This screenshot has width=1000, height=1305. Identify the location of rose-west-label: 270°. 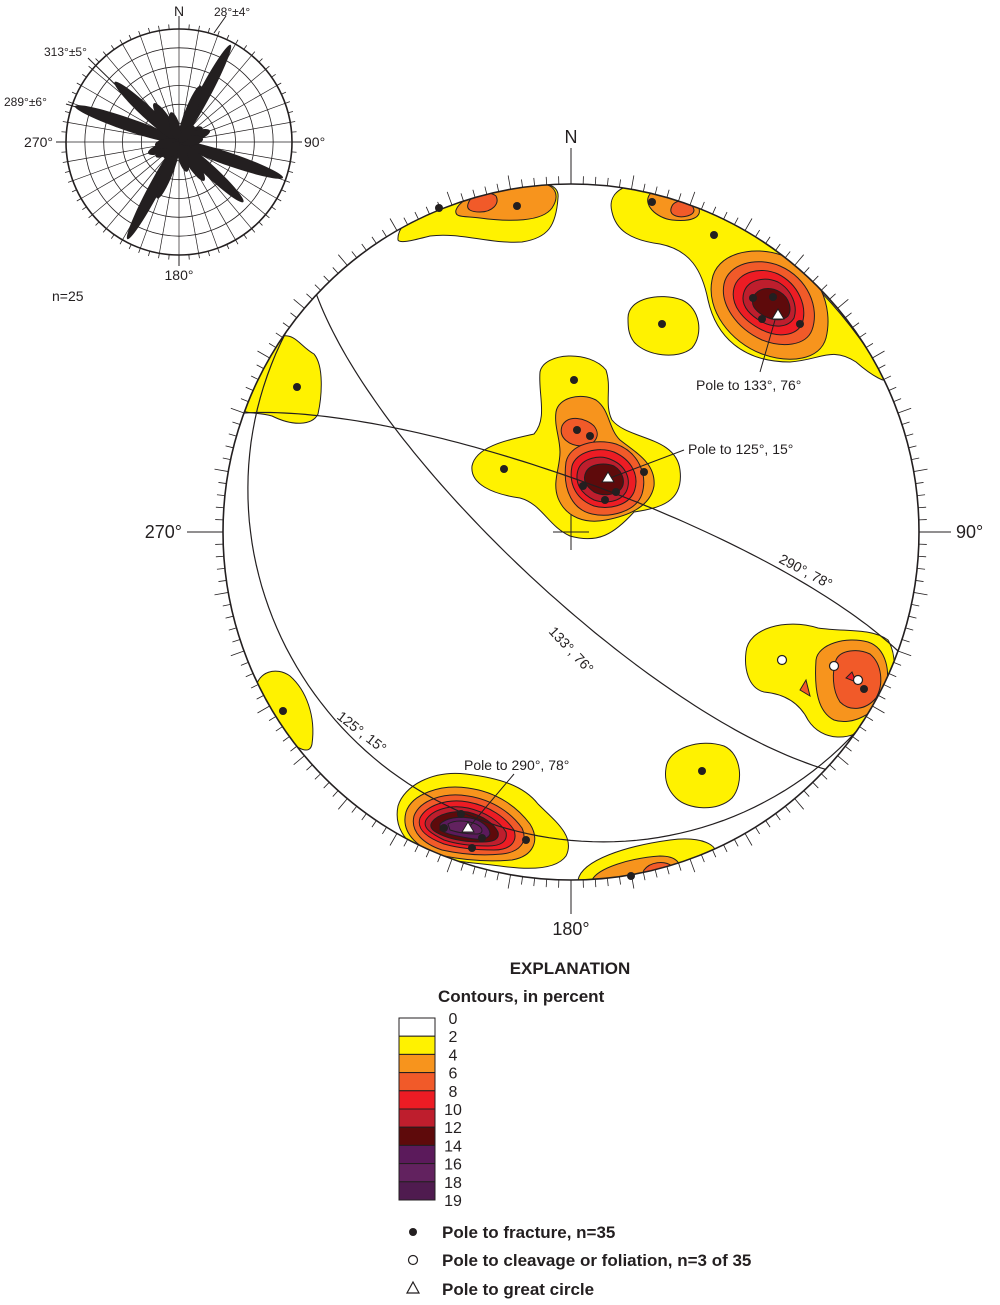
(38, 142).